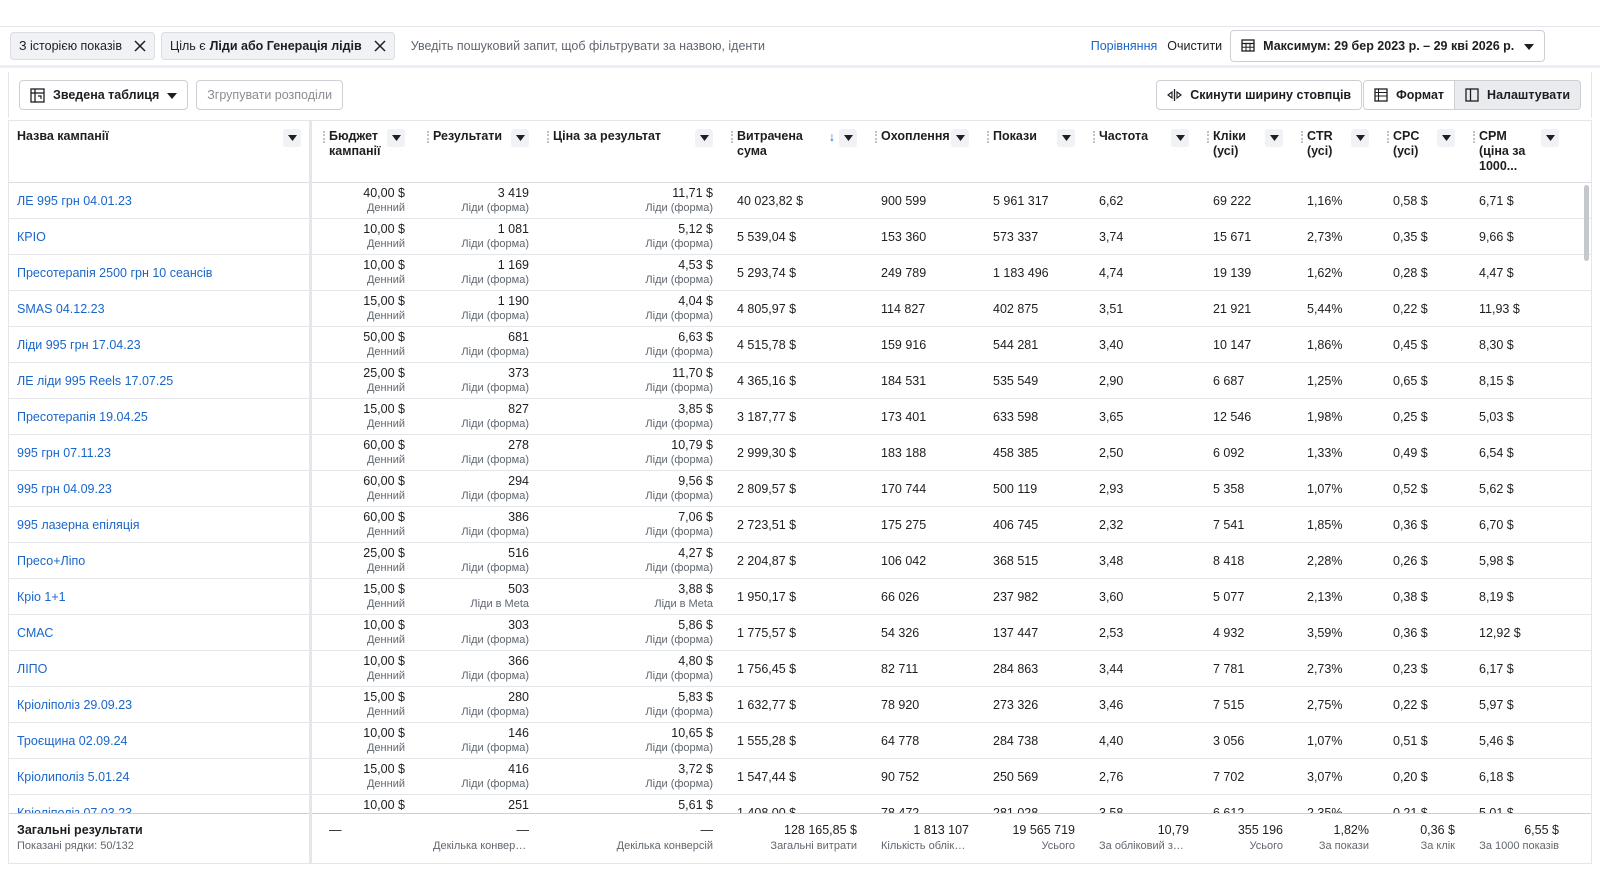 This screenshot has width=1600, height=896. Describe the element at coordinates (1499, 309) in the screenshot. I see `cell-cpm: 11,93 $` at that location.